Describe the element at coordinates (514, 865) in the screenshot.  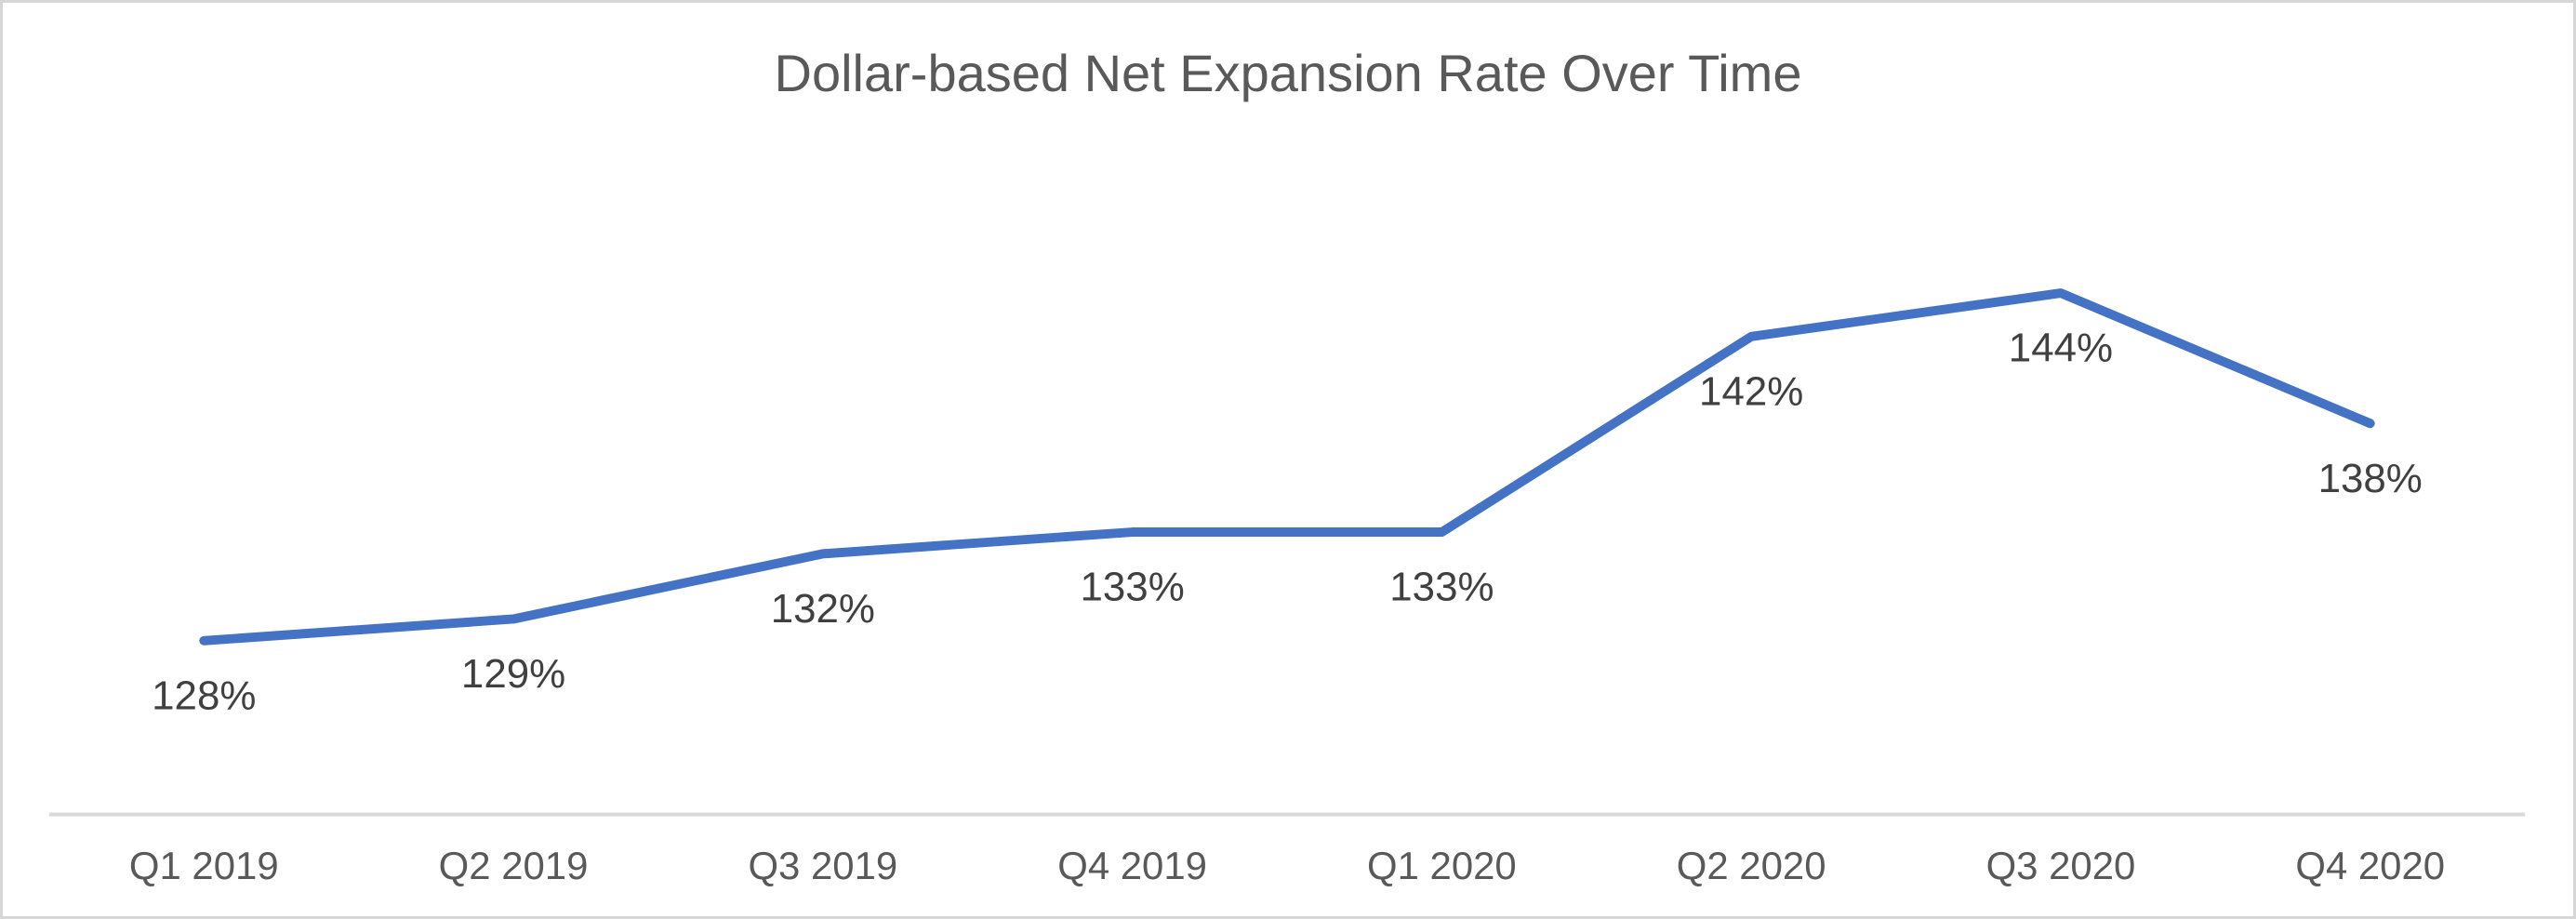
I see `x-axis-label: Q2 2019` at that location.